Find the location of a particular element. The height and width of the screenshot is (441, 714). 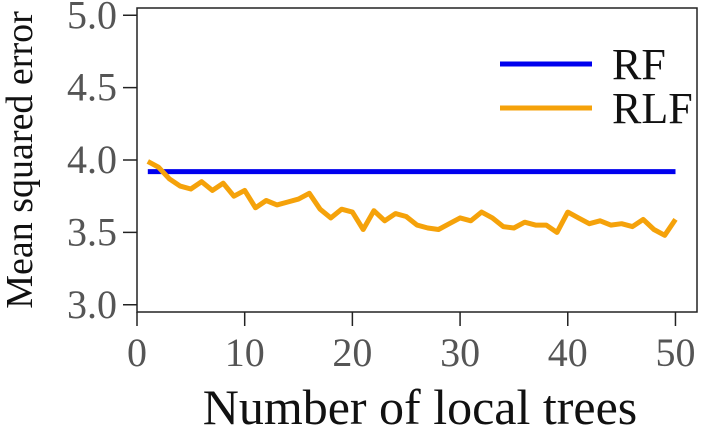

x-tick-label: 40 is located at coordinates (568, 352).